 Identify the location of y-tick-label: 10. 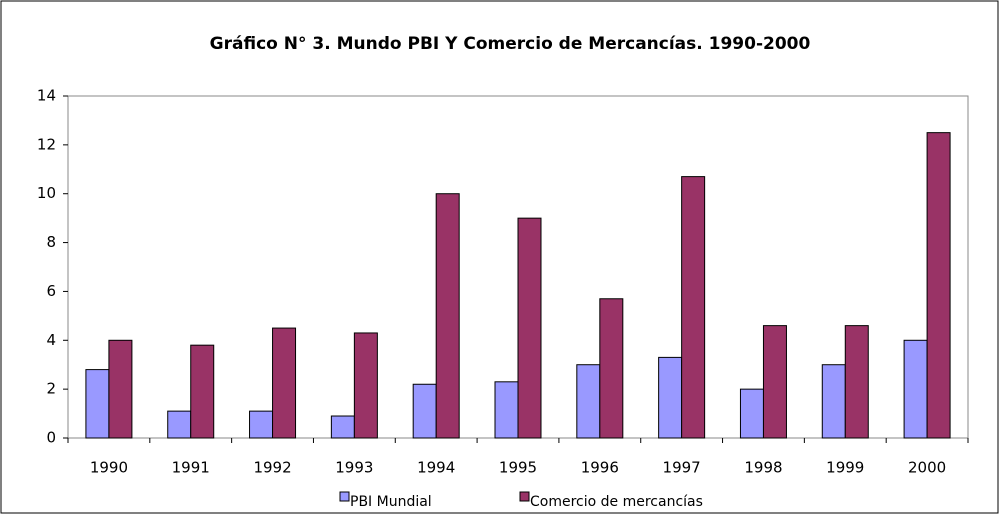
(46, 193).